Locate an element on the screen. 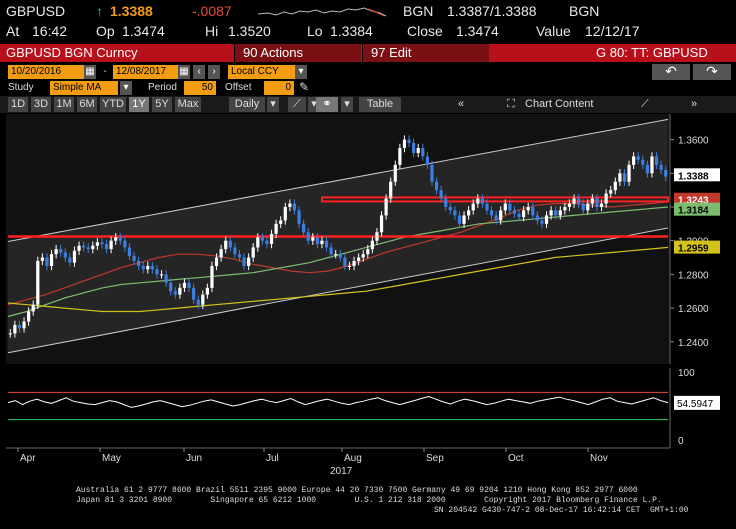 Image resolution: width=736 pixels, height=529 pixels. range-button-6m: 6M is located at coordinates (87, 104).